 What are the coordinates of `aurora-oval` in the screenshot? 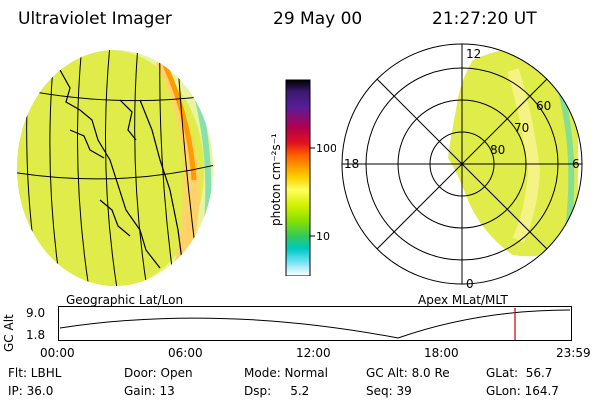 It's located at (178, 170).